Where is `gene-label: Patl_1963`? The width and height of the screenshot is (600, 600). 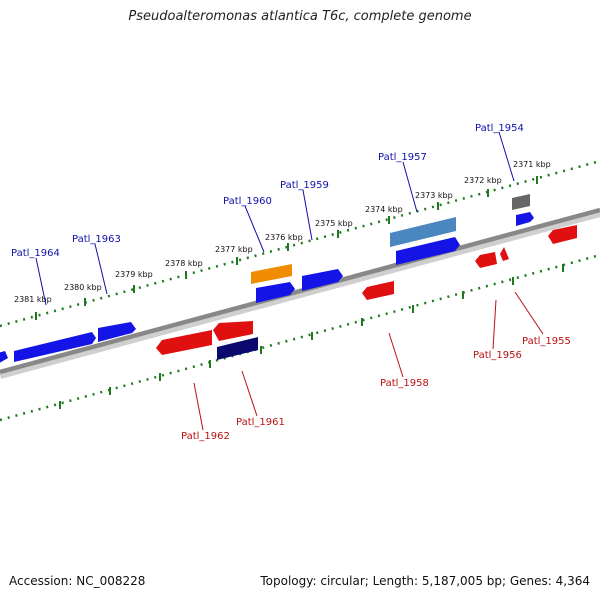
gene-label: Patl_1963 is located at coordinates (96, 239).